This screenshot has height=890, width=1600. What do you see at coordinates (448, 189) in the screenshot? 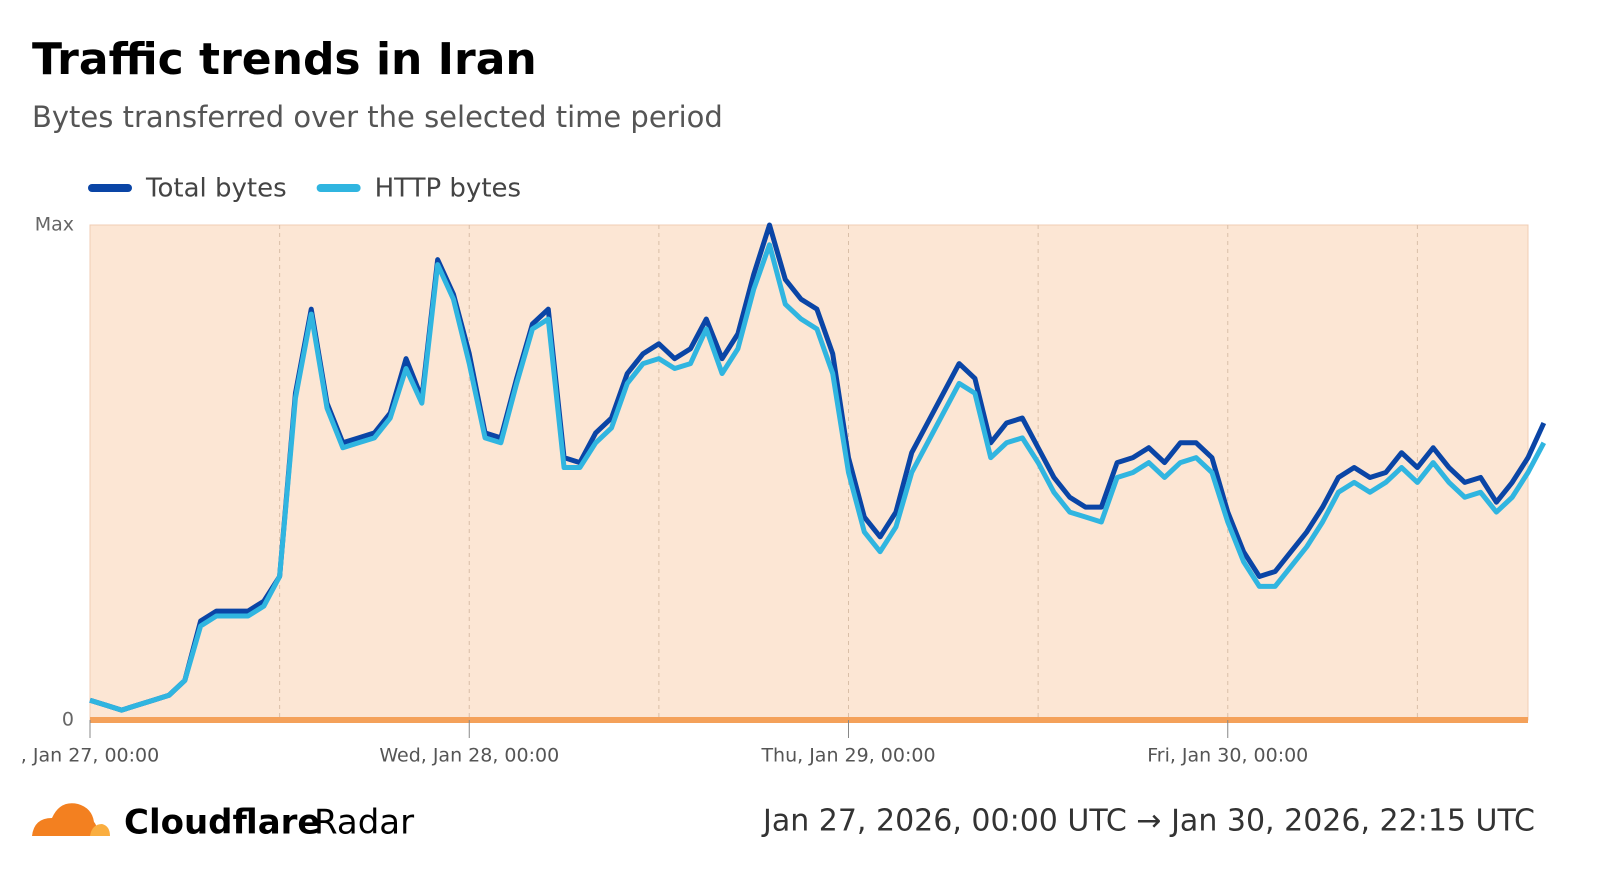
I see `legend-label: HTTP bytes` at bounding box center [448, 189].